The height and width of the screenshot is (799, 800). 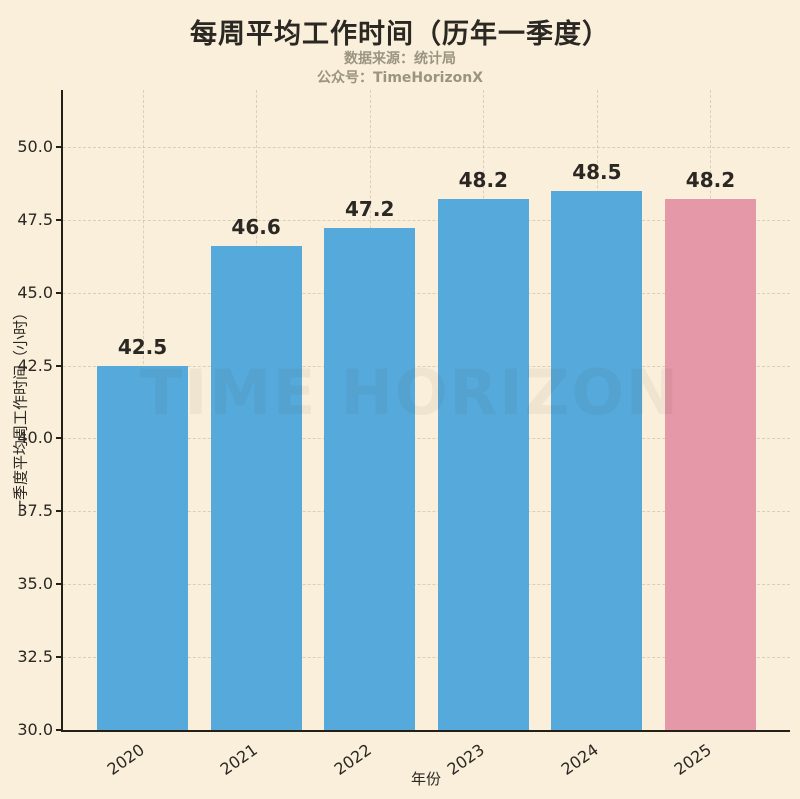 What do you see at coordinates (20, 410) in the screenshot?
I see `y-axis-label: 一季度平均周工作时间（小时）` at bounding box center [20, 410].